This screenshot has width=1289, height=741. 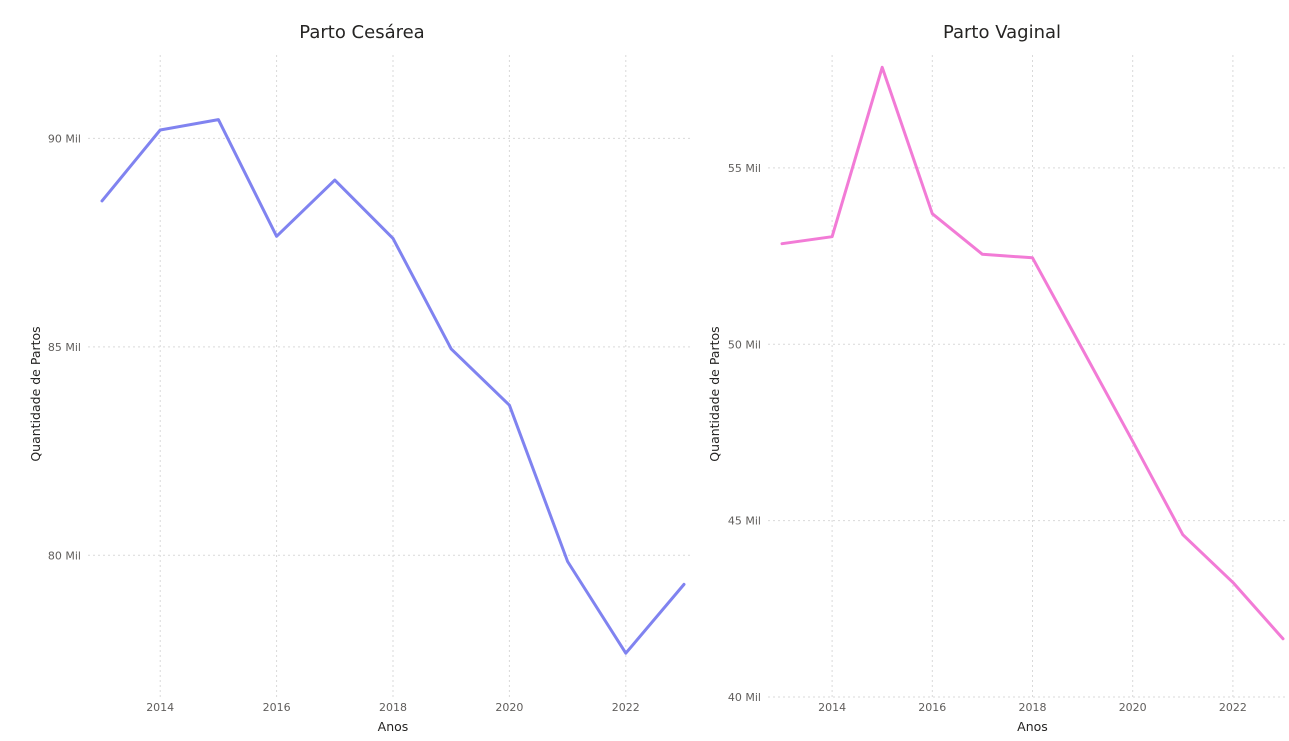 What do you see at coordinates (1002, 32) in the screenshot?
I see `chart-title: Parto Vaginal` at bounding box center [1002, 32].